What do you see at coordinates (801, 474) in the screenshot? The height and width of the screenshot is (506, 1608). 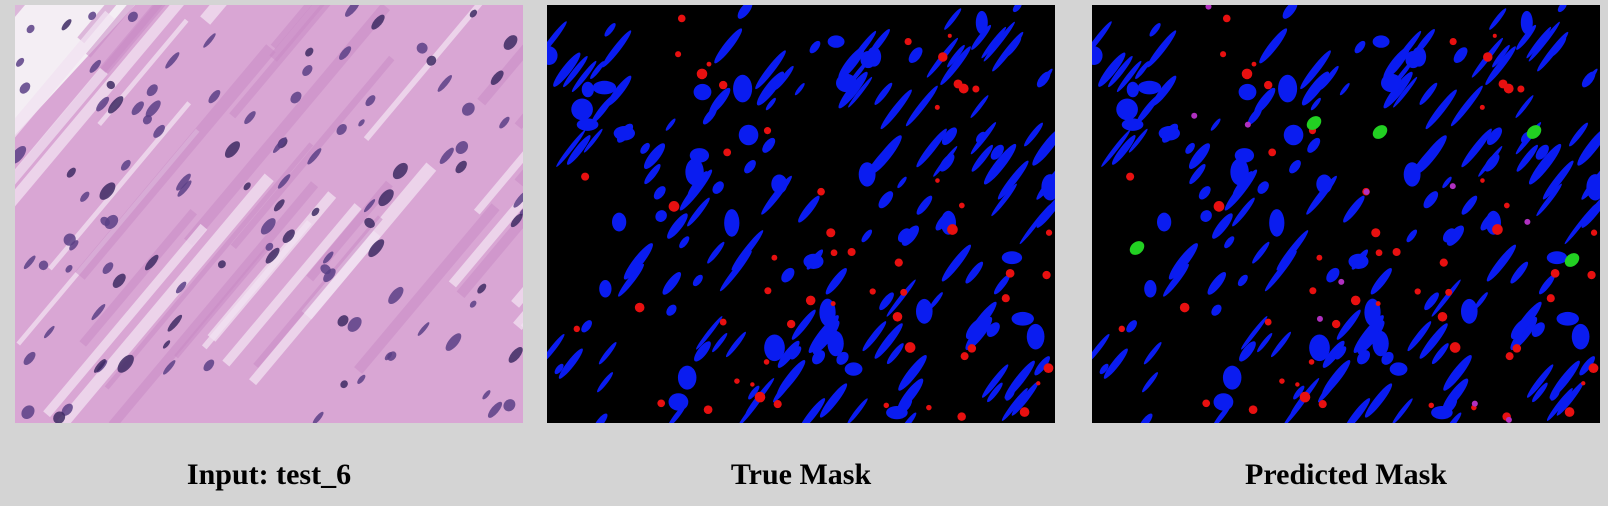 I see `true-mask-caption: True Mask` at bounding box center [801, 474].